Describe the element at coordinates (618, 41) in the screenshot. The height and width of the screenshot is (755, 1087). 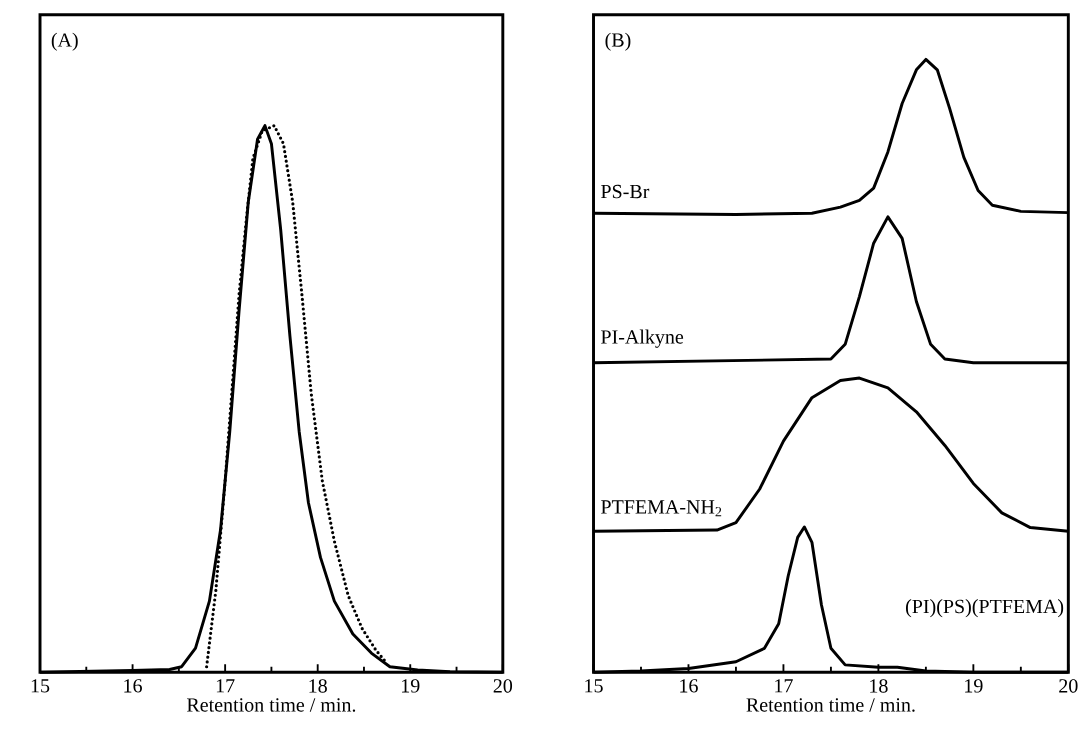
I see `text: (B)` at that location.